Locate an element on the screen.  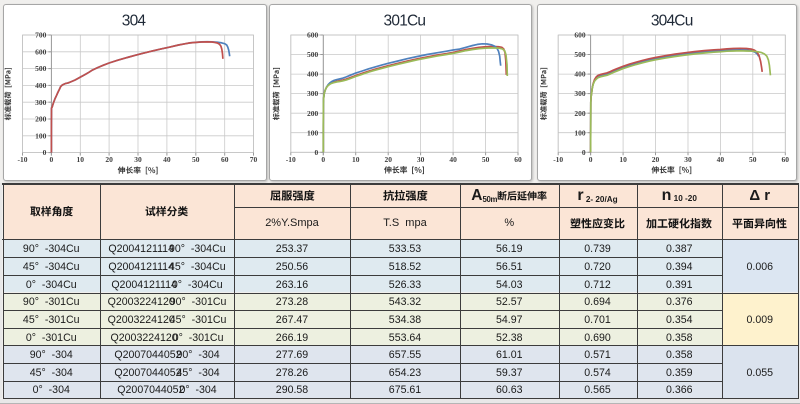
svg-text: 304Cu is located at coordinates (671, 21).